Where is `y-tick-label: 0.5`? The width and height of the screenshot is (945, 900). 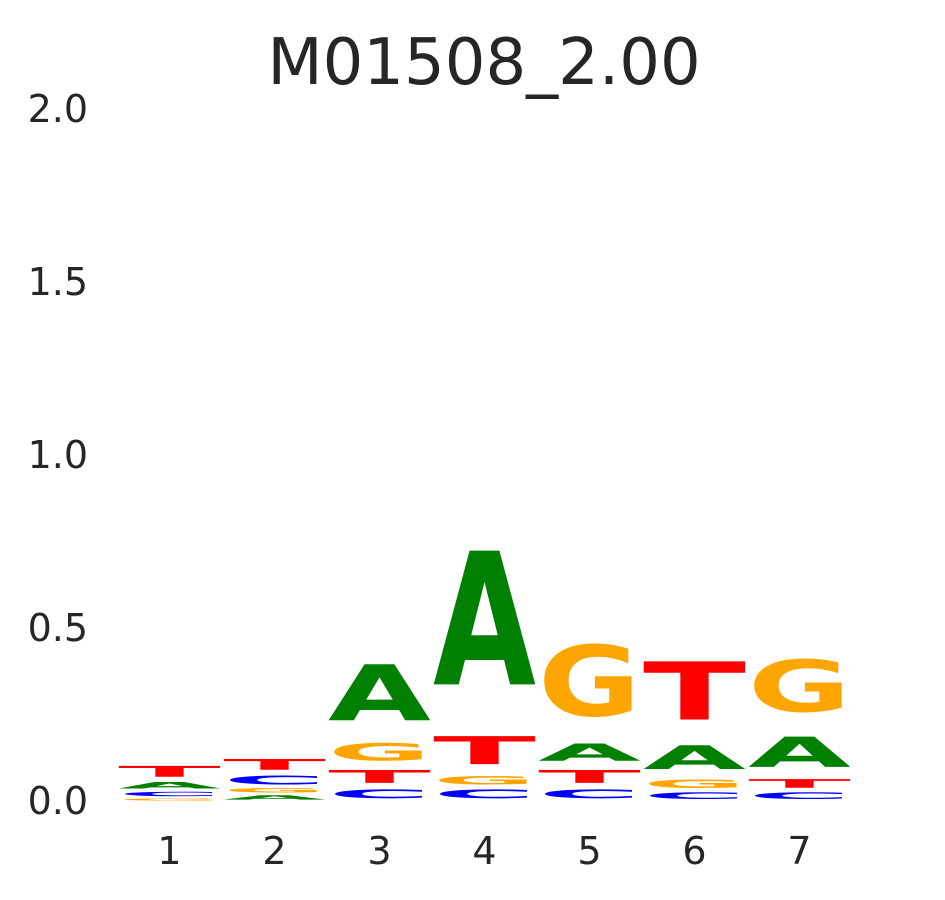 y-tick-label: 0.5 is located at coordinates (58, 628).